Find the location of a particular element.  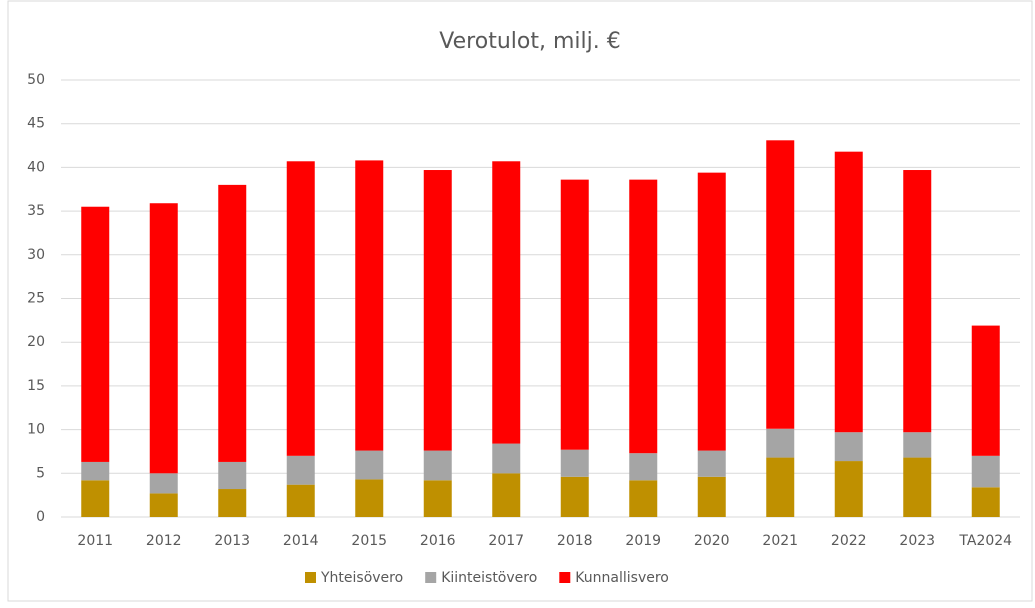

x-tick-label: 2023 is located at coordinates (917, 541).